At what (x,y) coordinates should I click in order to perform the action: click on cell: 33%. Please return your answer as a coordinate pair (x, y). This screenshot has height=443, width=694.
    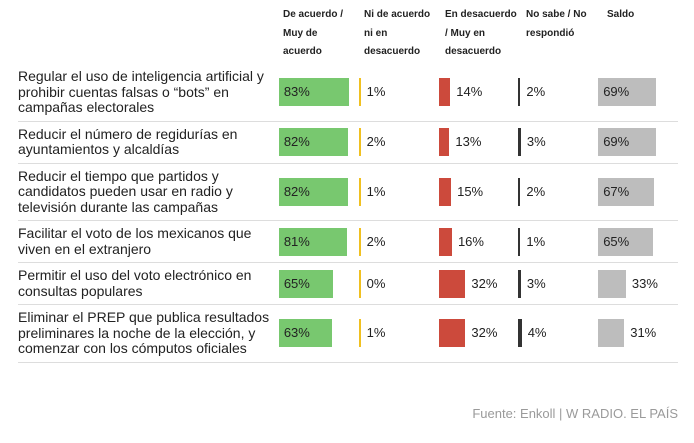
    Looking at the image, I should click on (633, 283).